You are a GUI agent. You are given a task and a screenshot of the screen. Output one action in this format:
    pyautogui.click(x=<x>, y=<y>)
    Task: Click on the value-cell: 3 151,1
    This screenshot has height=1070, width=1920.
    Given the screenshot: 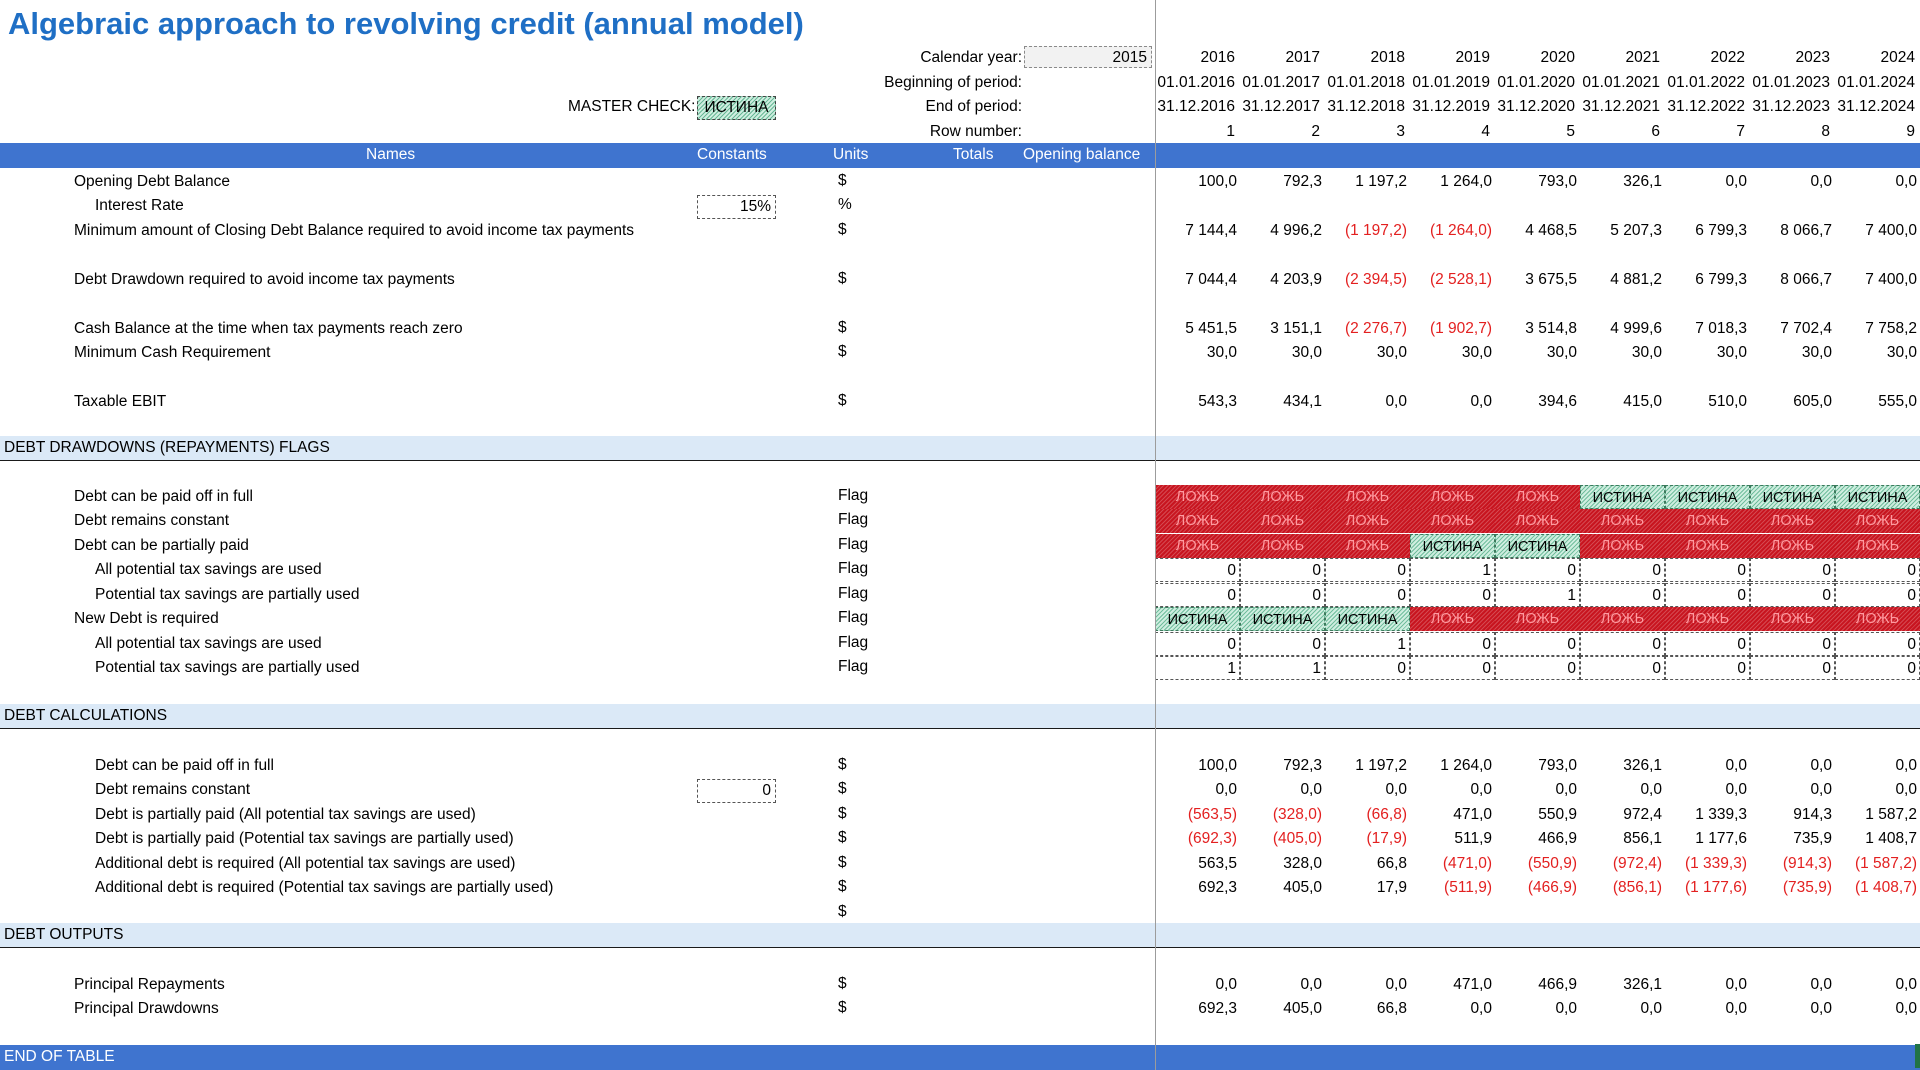 What is the action you would take?
    pyautogui.click(x=1296, y=328)
    